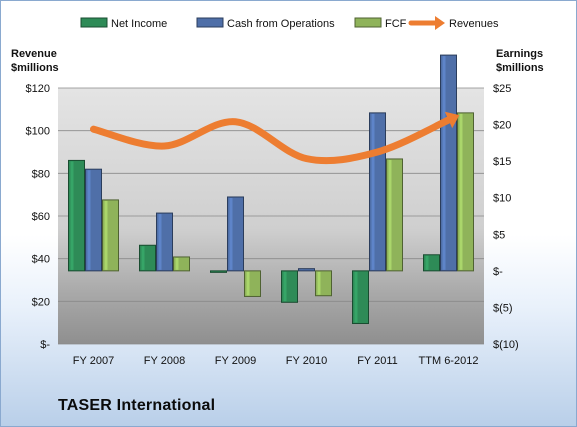  What do you see at coordinates (306, 361) in the screenshot?
I see `category-label: FY 2010` at bounding box center [306, 361].